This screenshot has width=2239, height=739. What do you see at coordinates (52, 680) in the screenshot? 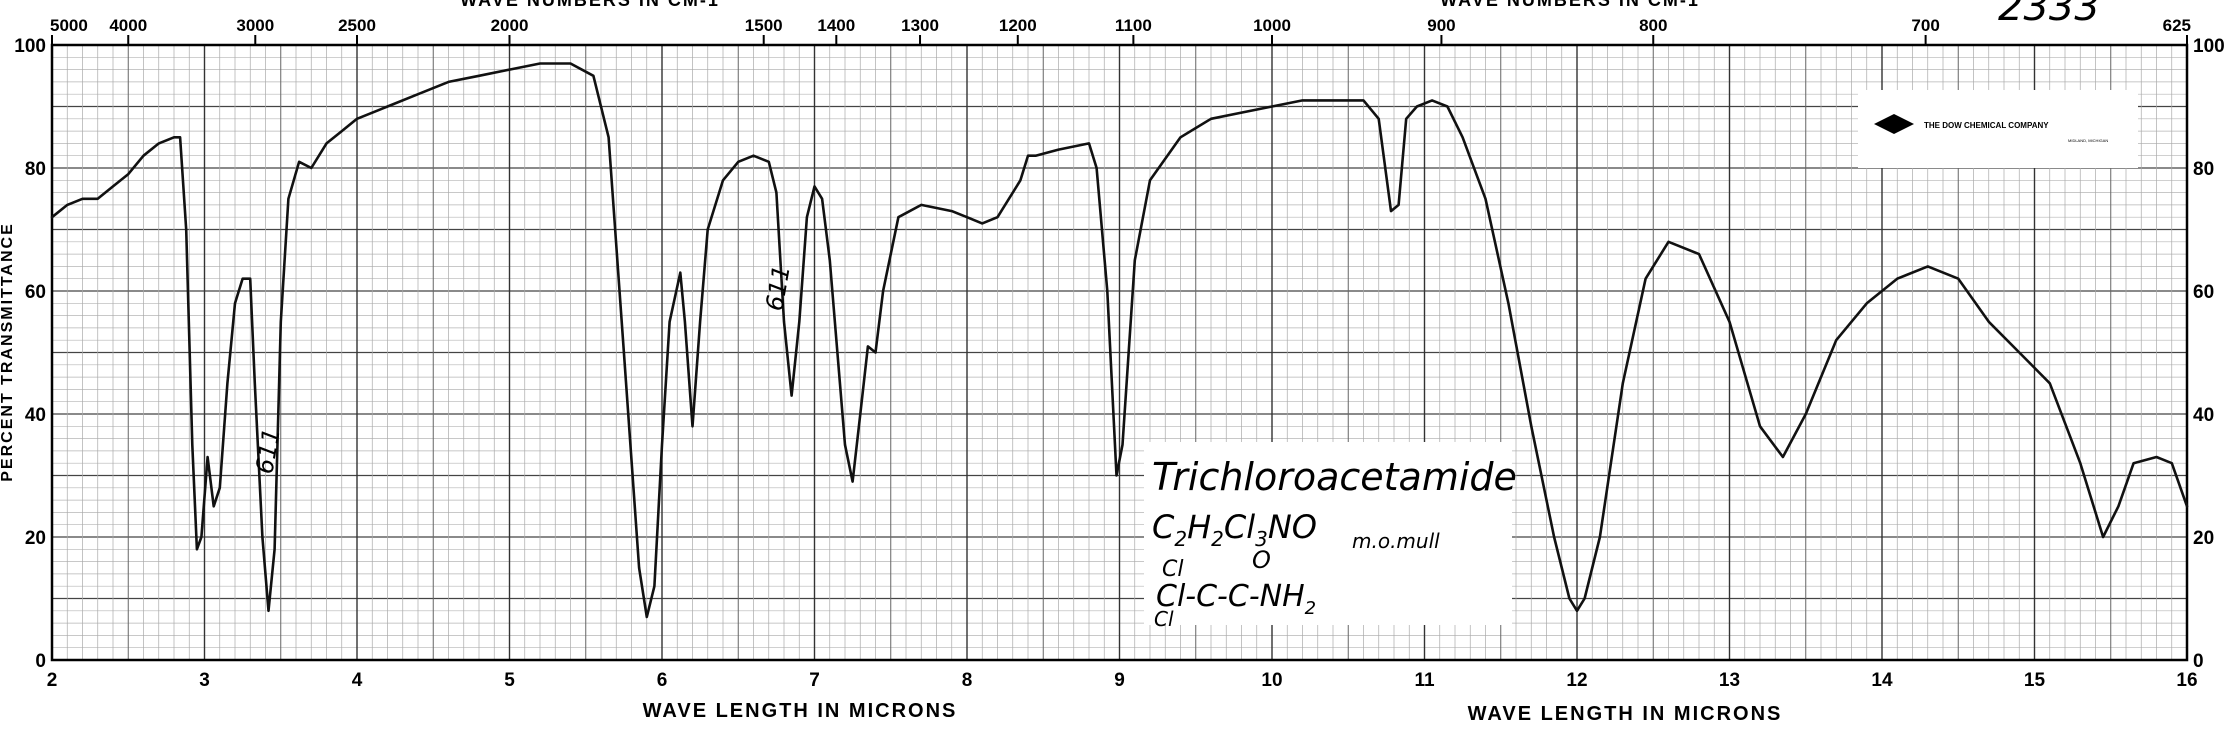
I see `x-tick-label: 2` at bounding box center [52, 680].